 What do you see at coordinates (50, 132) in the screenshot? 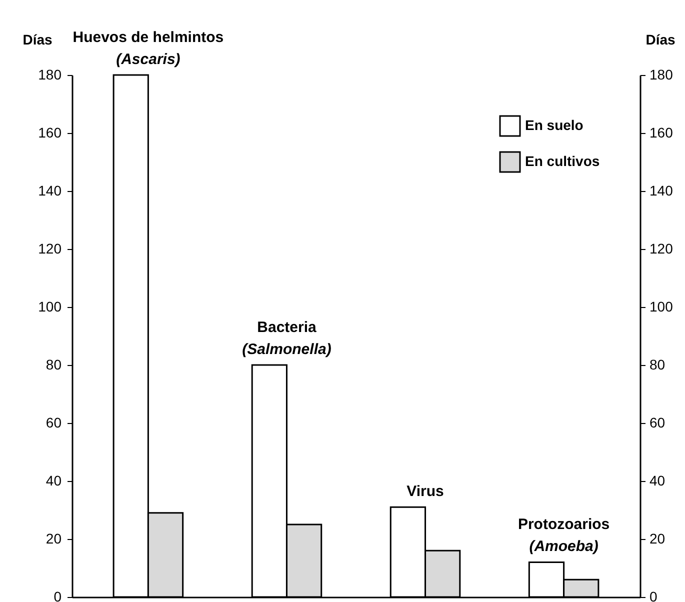
I see `y-tick-label: 160` at bounding box center [50, 132].